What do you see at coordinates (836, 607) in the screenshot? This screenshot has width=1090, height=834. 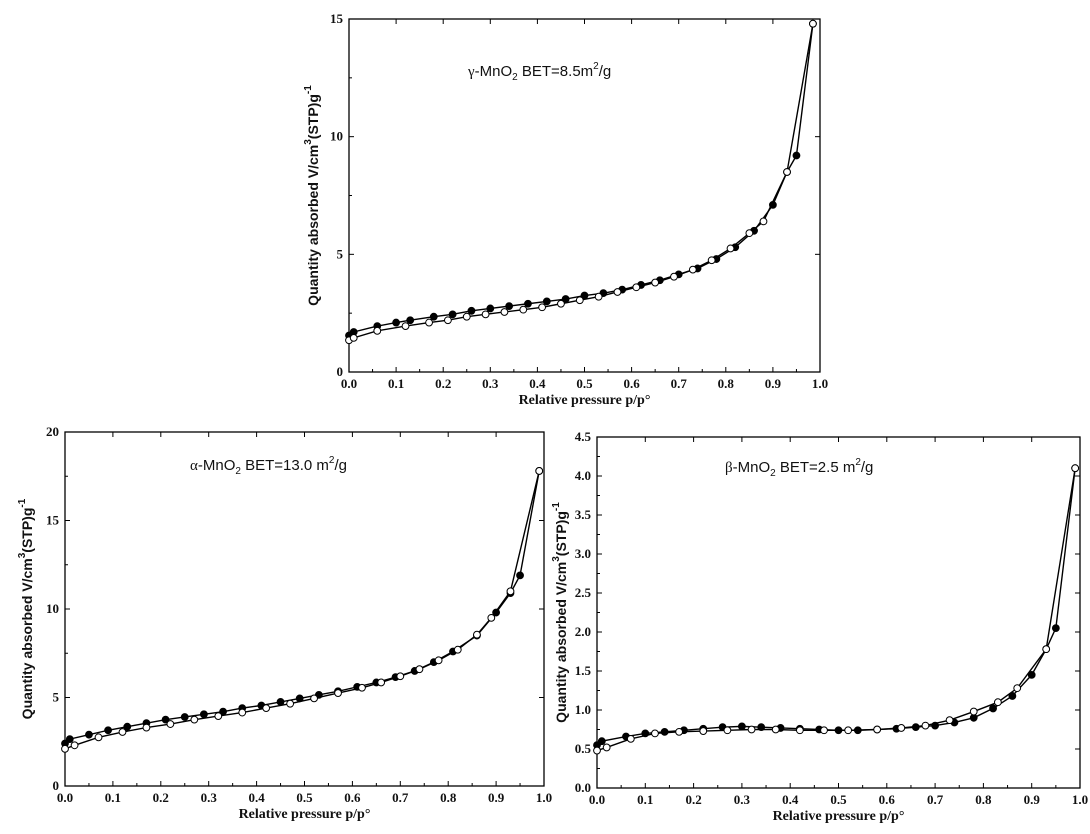 I see `series-line-filled` at bounding box center [836, 607].